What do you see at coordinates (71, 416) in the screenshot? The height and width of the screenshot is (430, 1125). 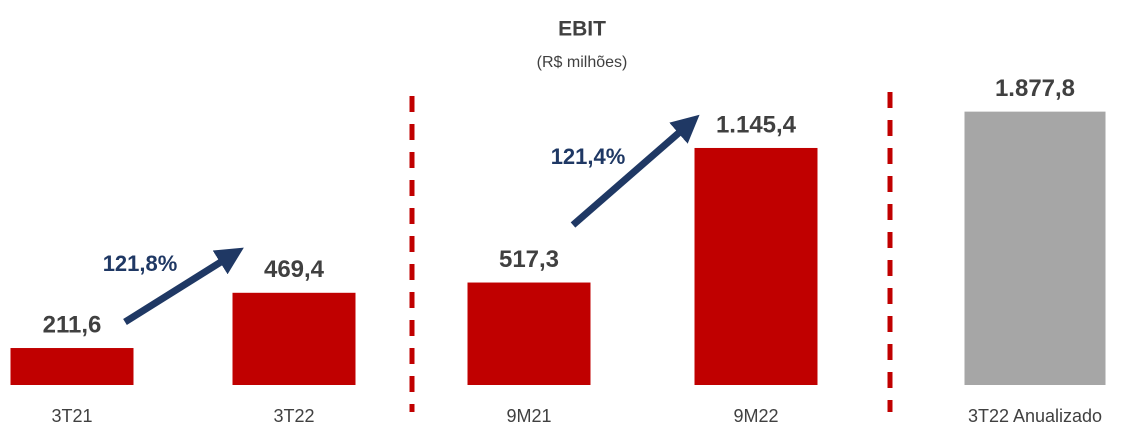 I see `x-tick-label: 3T21` at bounding box center [71, 416].